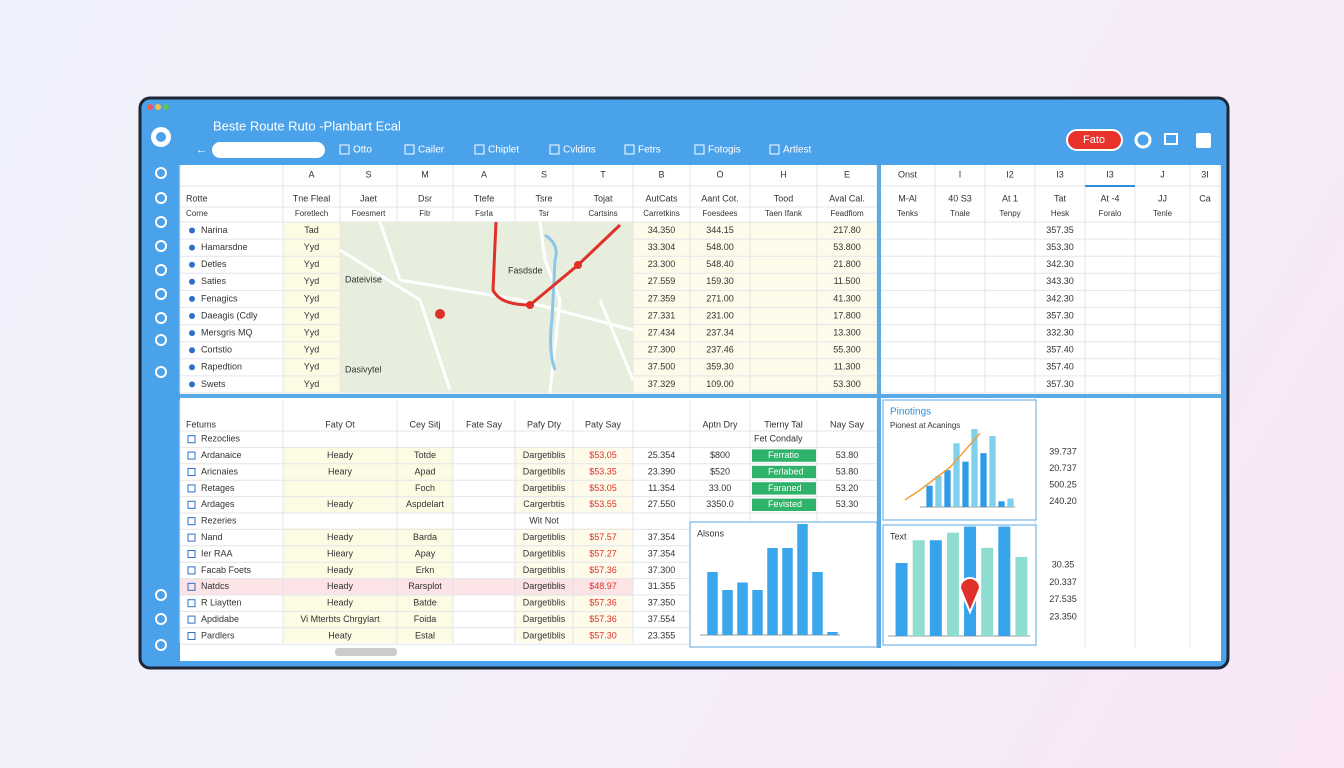  Describe the element at coordinates (226, 570) in the screenshot. I see `cell-text: Facab Foets` at that location.